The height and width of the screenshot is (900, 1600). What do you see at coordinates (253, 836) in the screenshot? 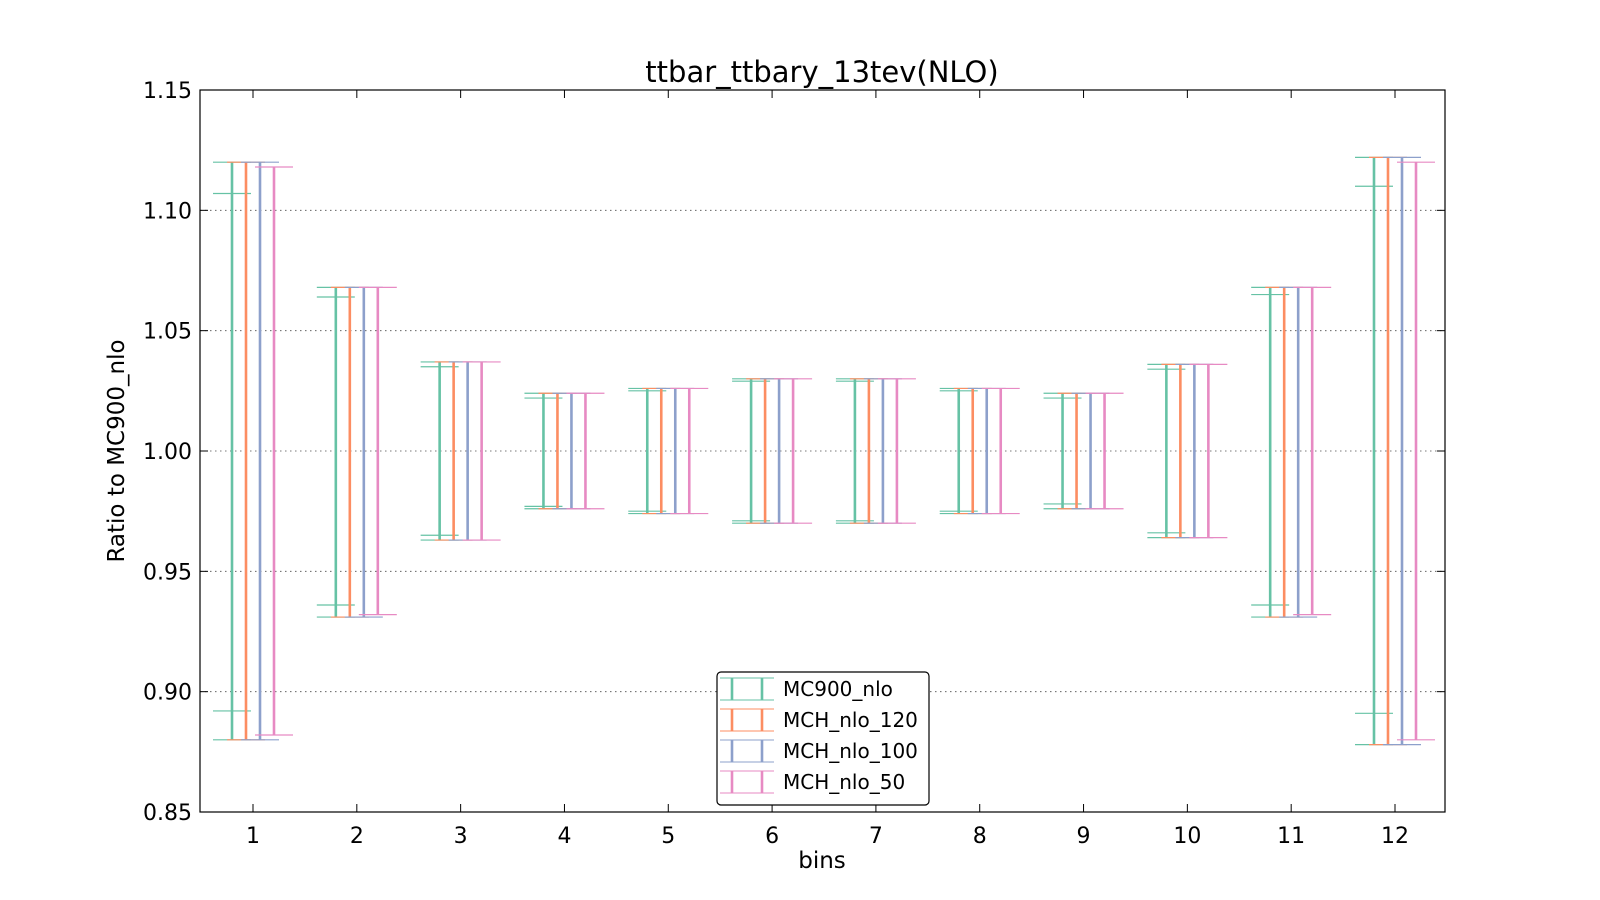
I see `x-tick-label: 1` at bounding box center [253, 836].